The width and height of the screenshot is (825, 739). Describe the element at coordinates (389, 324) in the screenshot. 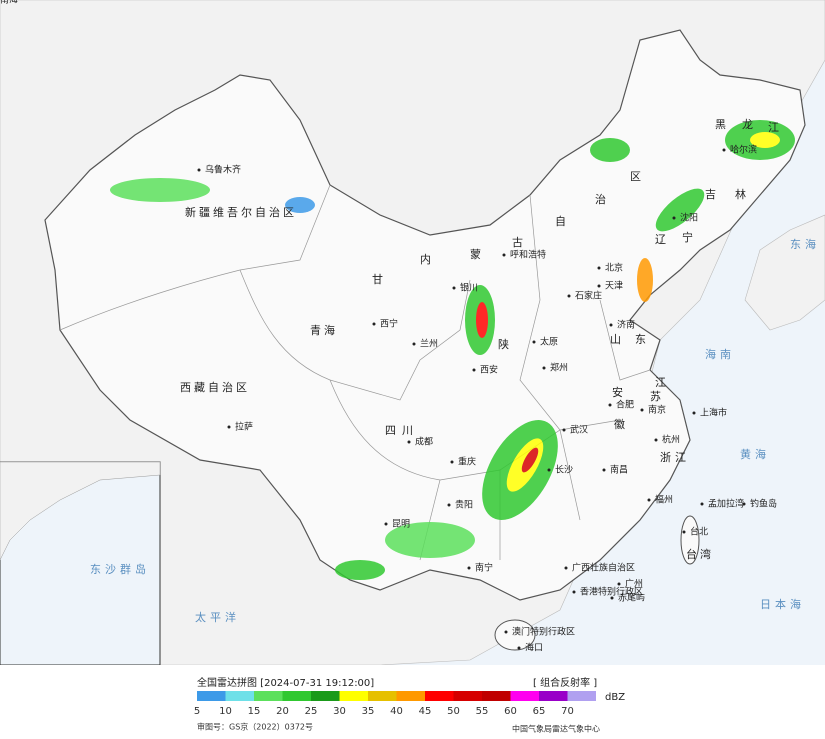

I see `city-label: 西宁` at that location.